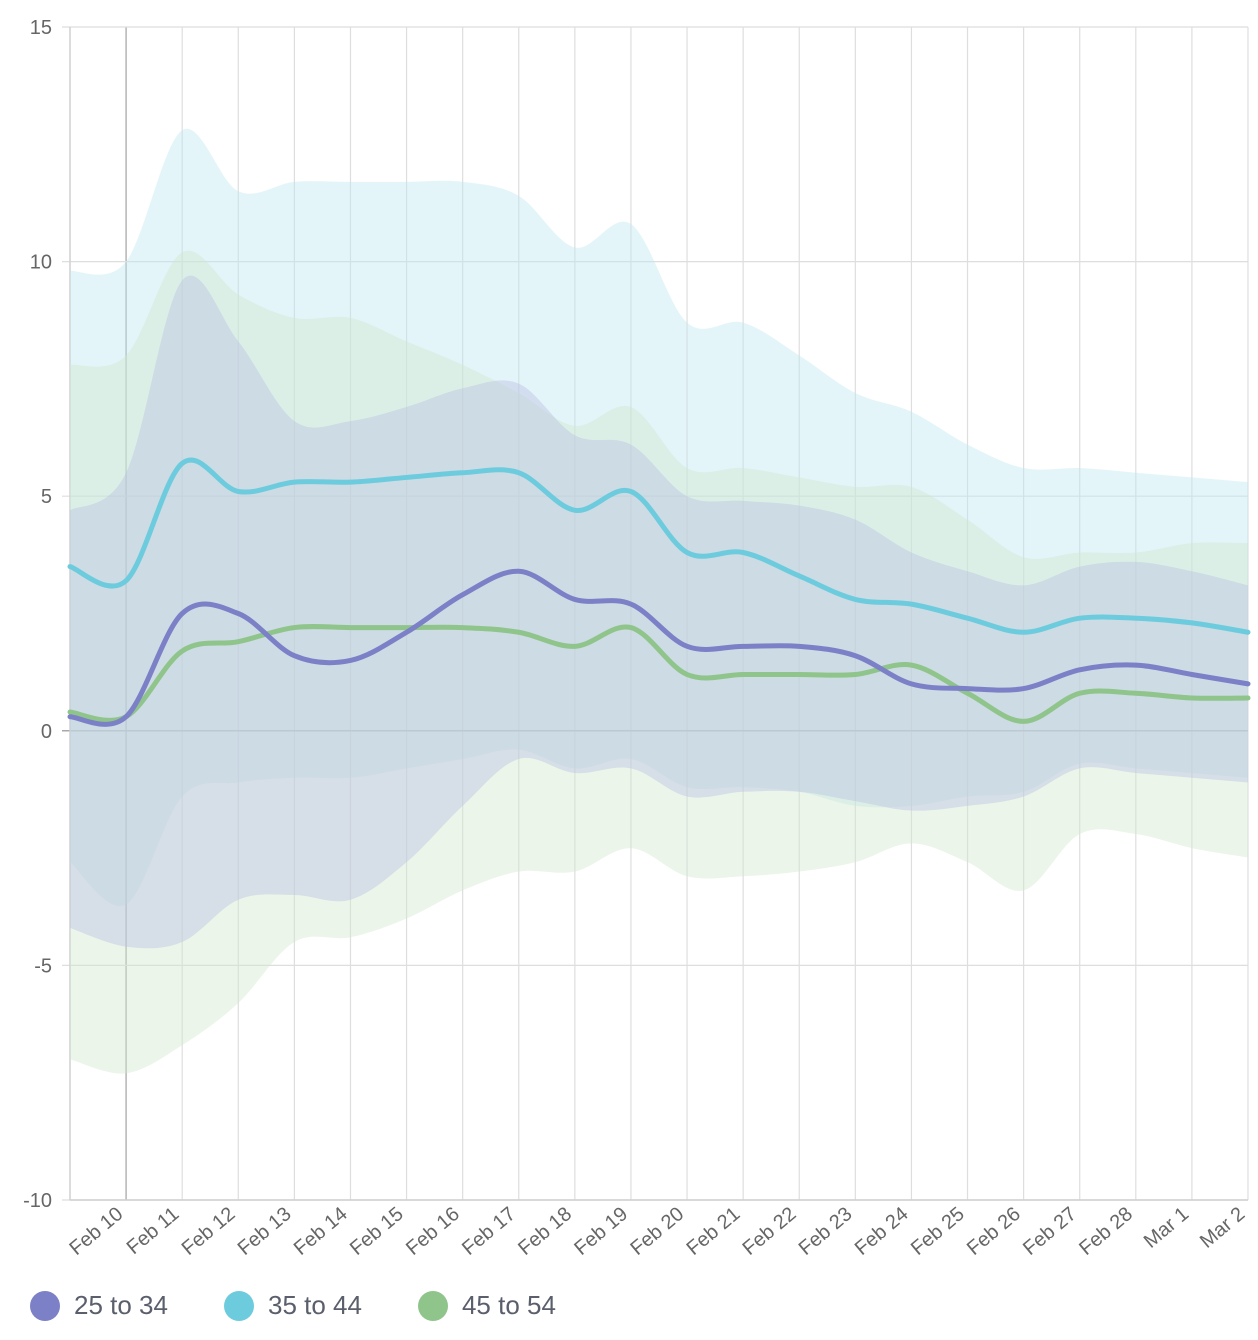 This screenshot has height=1340, width=1258. Describe the element at coordinates (314, 1305) in the screenshot. I see `legend-label: 35 to 44` at that location.